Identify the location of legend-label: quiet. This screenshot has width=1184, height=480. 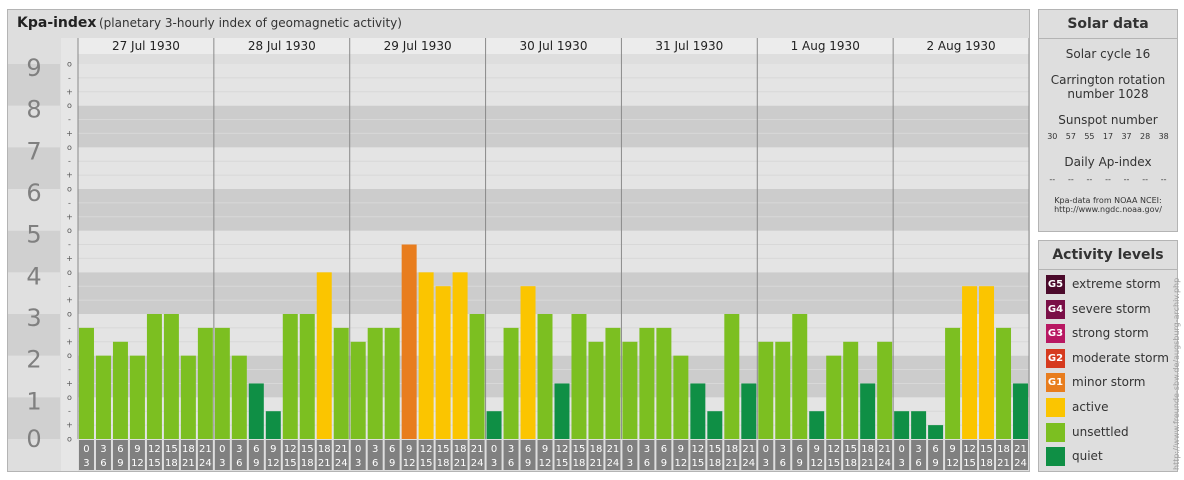
(1087, 456).